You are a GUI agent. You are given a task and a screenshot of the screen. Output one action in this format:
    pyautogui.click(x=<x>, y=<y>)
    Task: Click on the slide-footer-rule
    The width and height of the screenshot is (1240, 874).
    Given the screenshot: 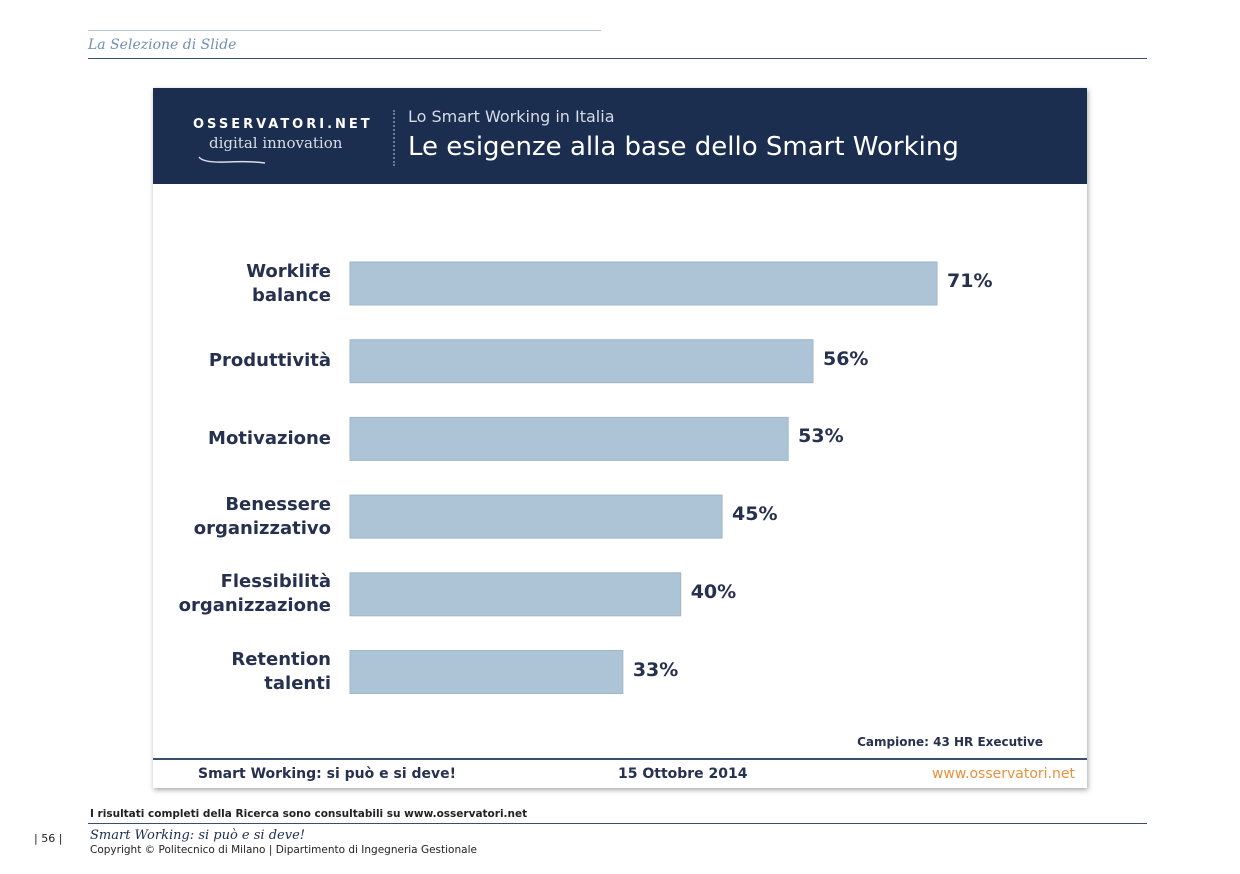 What is the action you would take?
    pyautogui.click(x=620, y=759)
    